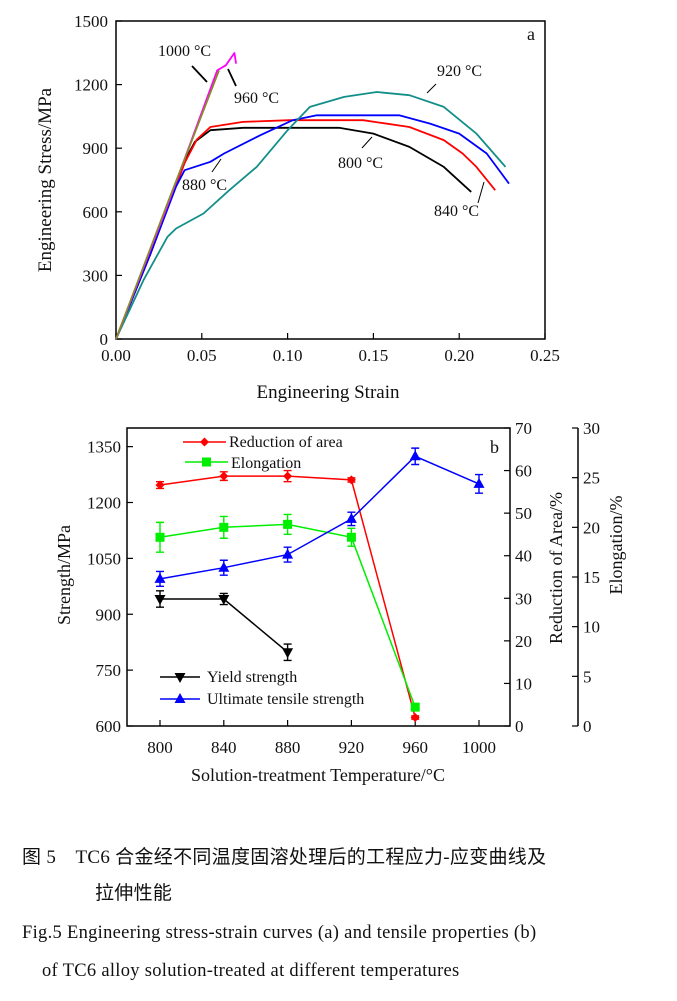  What do you see at coordinates (318, 775) in the screenshot?
I see `x-axis-label-b: Solution-treatment Temperature/°C` at bounding box center [318, 775].